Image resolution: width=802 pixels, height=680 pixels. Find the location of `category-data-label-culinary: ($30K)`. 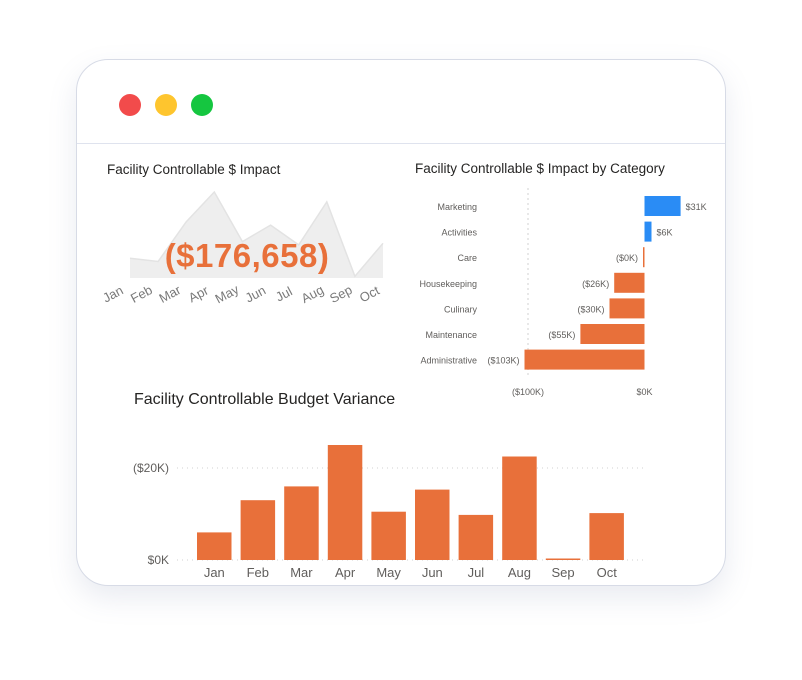

category-data-label-culinary: ($30K) is located at coordinates (590, 309).